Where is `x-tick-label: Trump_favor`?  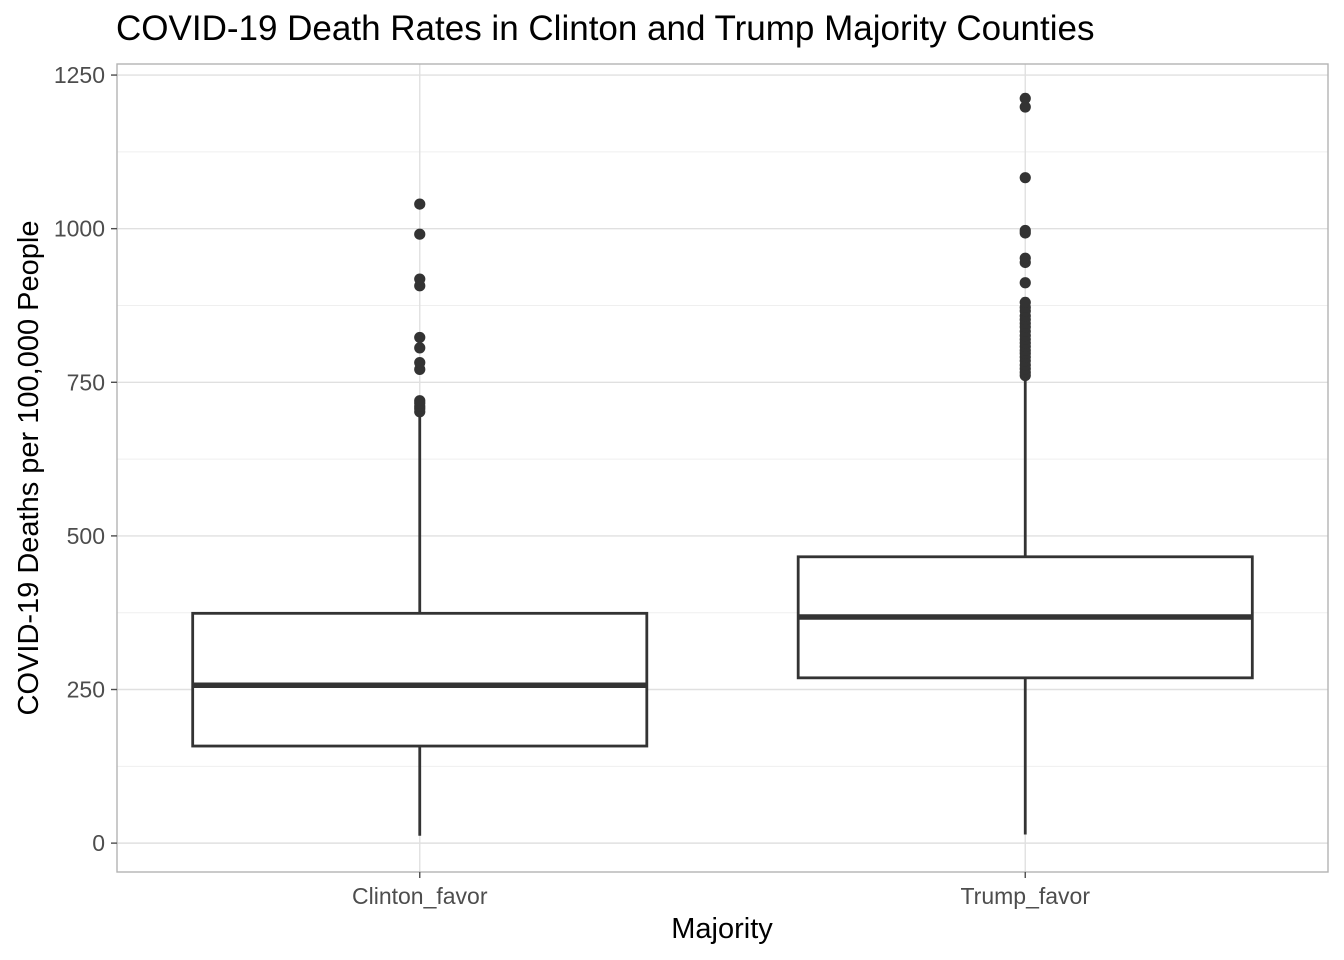
x-tick-label: Trump_favor is located at coordinates (1025, 896).